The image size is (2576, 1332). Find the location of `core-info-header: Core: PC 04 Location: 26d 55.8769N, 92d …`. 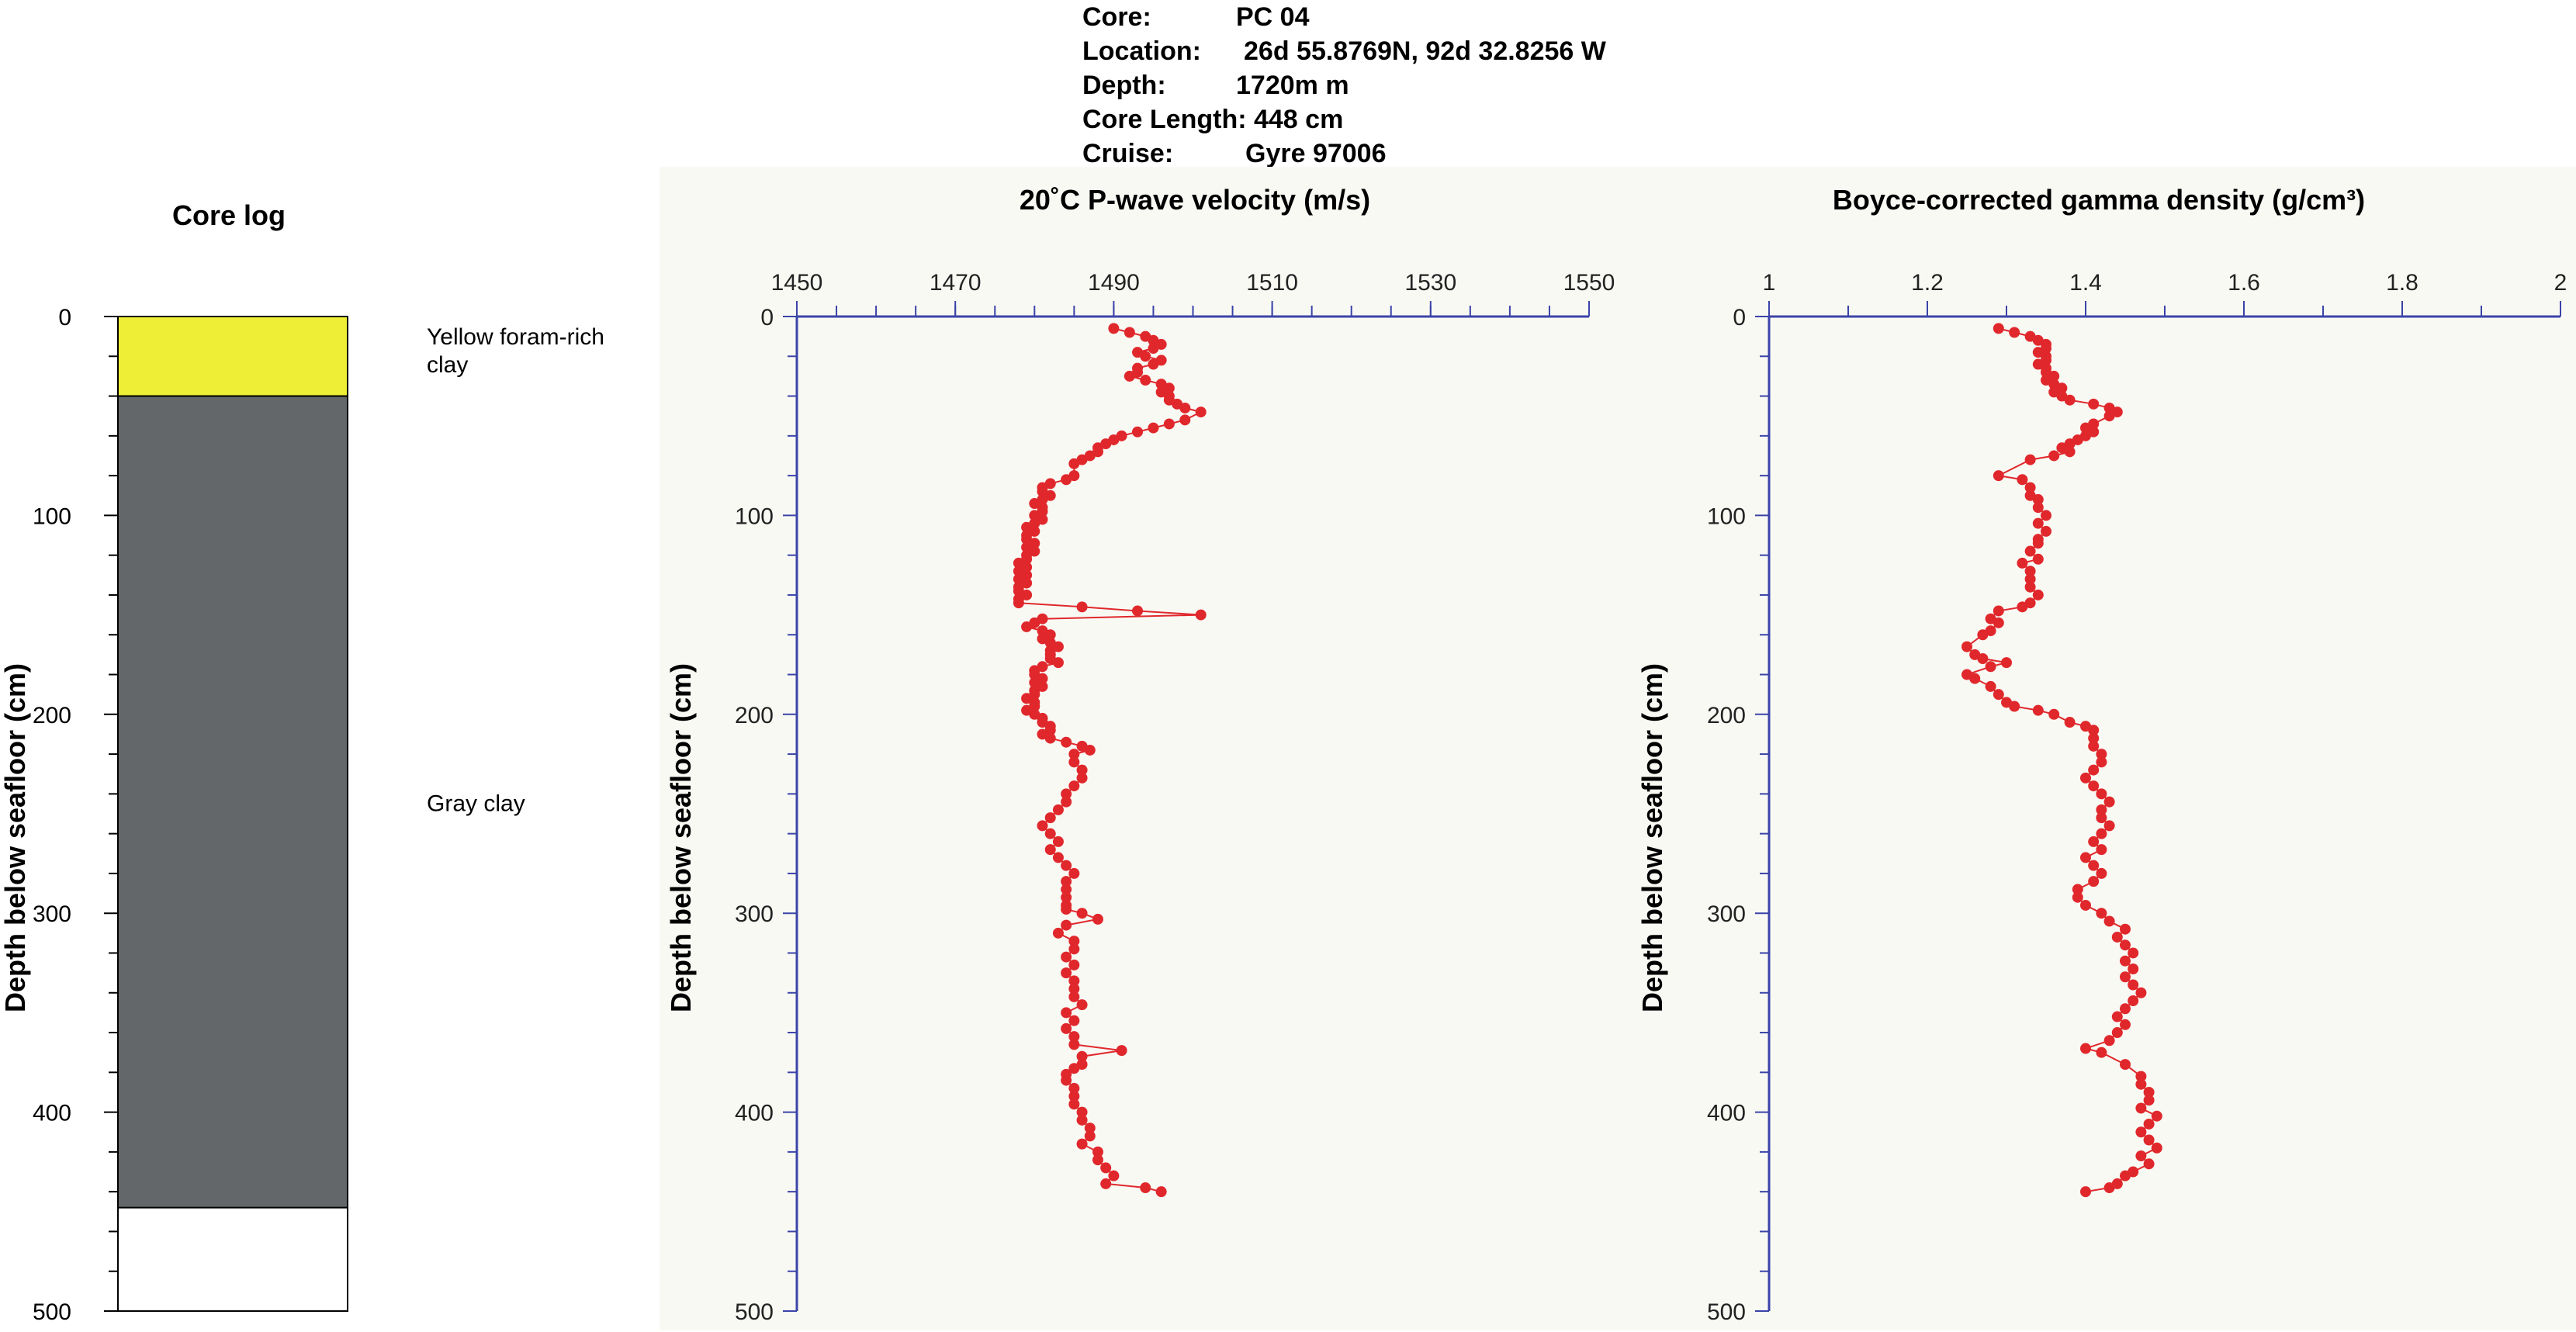

core-info-header: Core: PC 04 Location: 26d 55.8769N, 92d … is located at coordinates (1431, 85).